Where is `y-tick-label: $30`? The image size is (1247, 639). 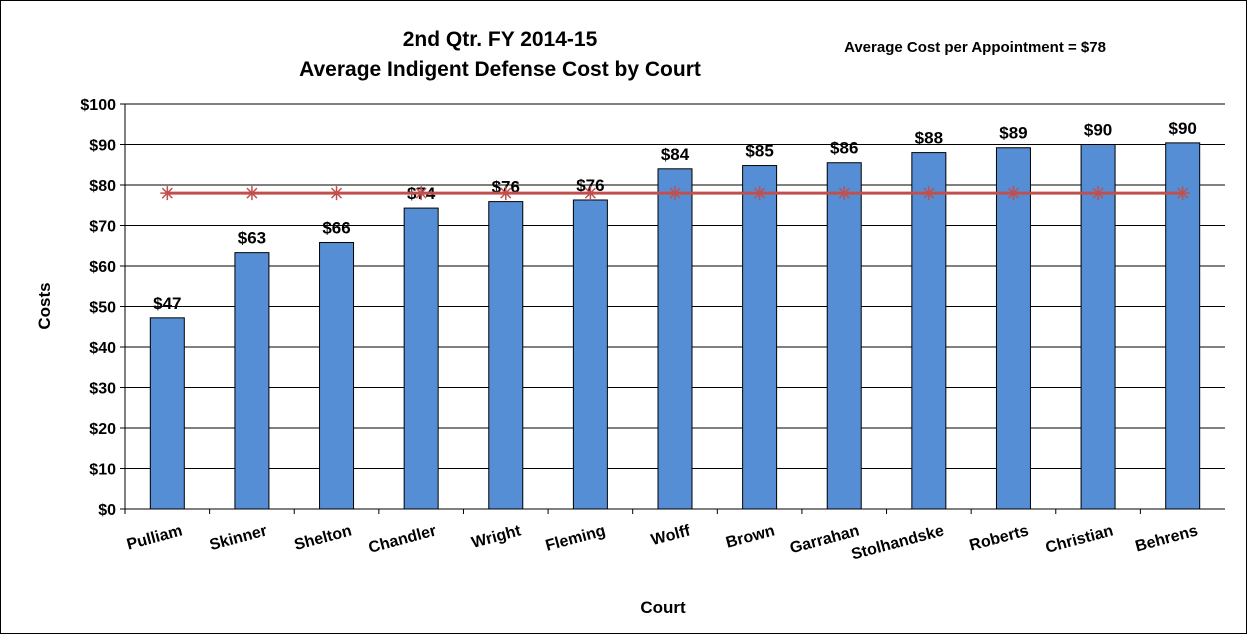 y-tick-label: $30 is located at coordinates (102, 389).